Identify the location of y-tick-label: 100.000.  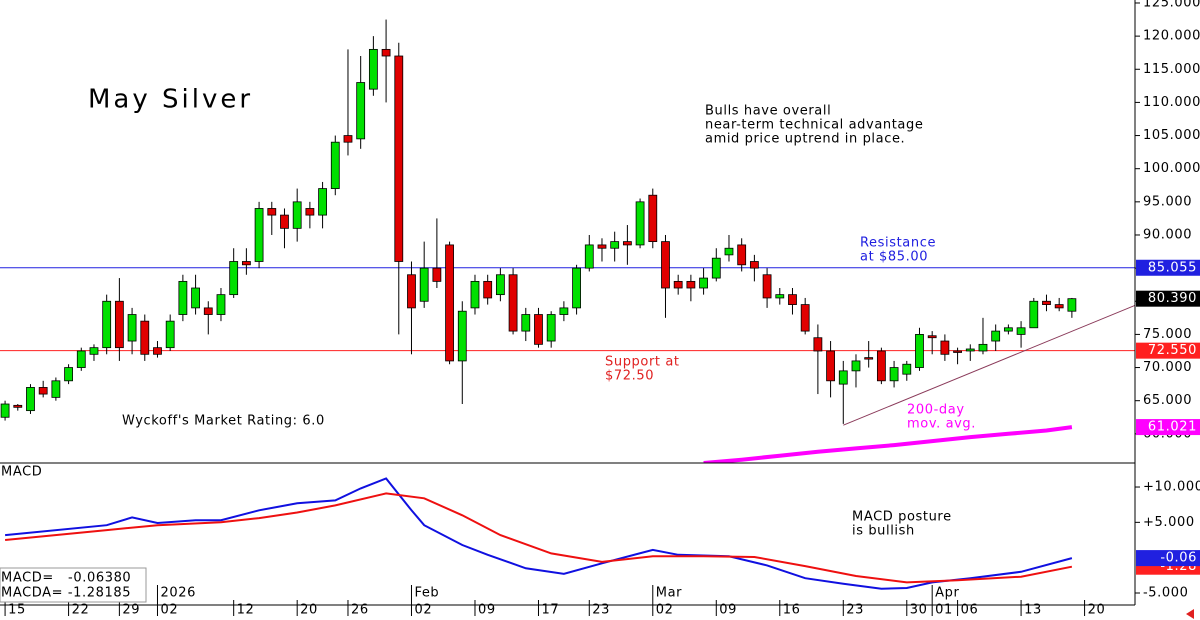
(1171, 168).